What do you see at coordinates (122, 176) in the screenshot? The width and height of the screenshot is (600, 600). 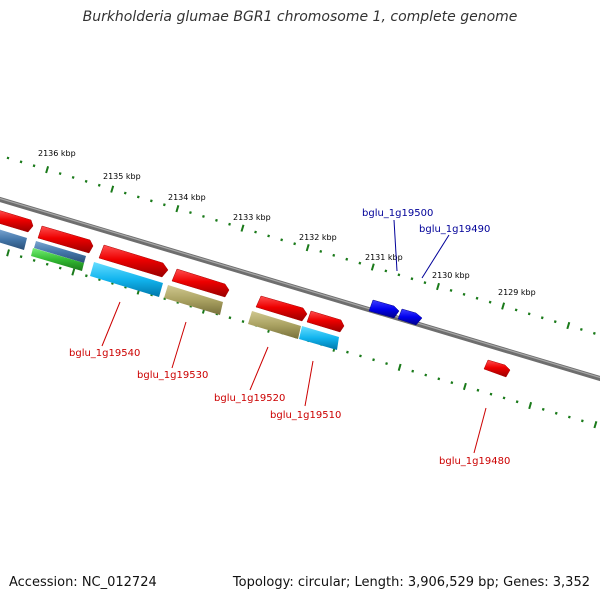 I see `tick-label-2135: 2135 kbp` at bounding box center [122, 176].